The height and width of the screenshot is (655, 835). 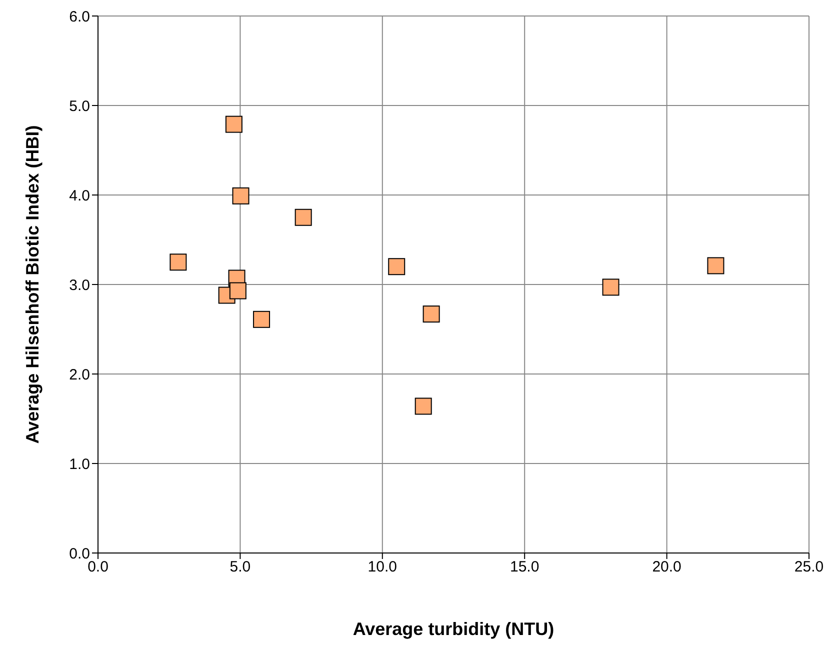 What do you see at coordinates (98, 567) in the screenshot?
I see `x-tick-label: 0.0` at bounding box center [98, 567].